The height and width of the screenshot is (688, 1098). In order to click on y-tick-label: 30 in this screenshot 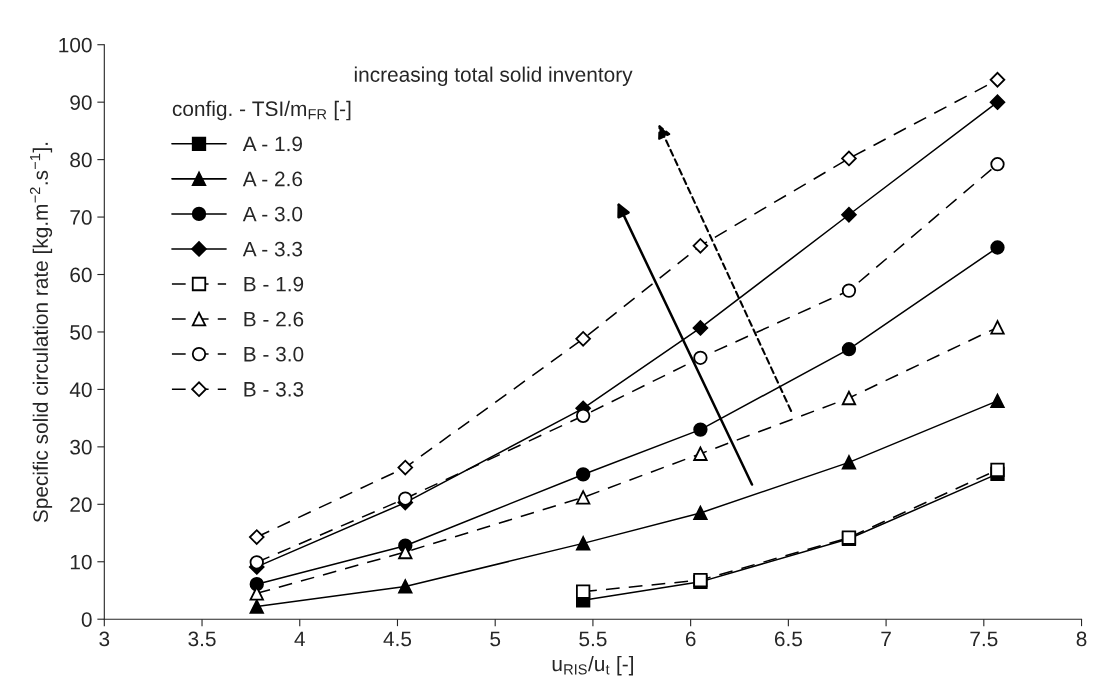, I will do `click(81, 447)`.